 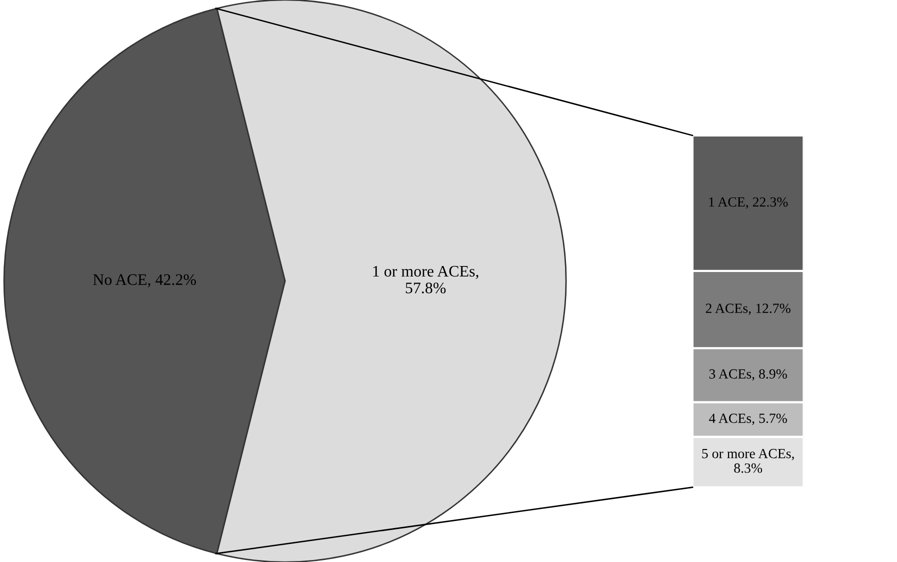 What do you see at coordinates (748, 460) in the screenshot?
I see `data-label: 5 or more ACEs, 8.3%` at bounding box center [748, 460].